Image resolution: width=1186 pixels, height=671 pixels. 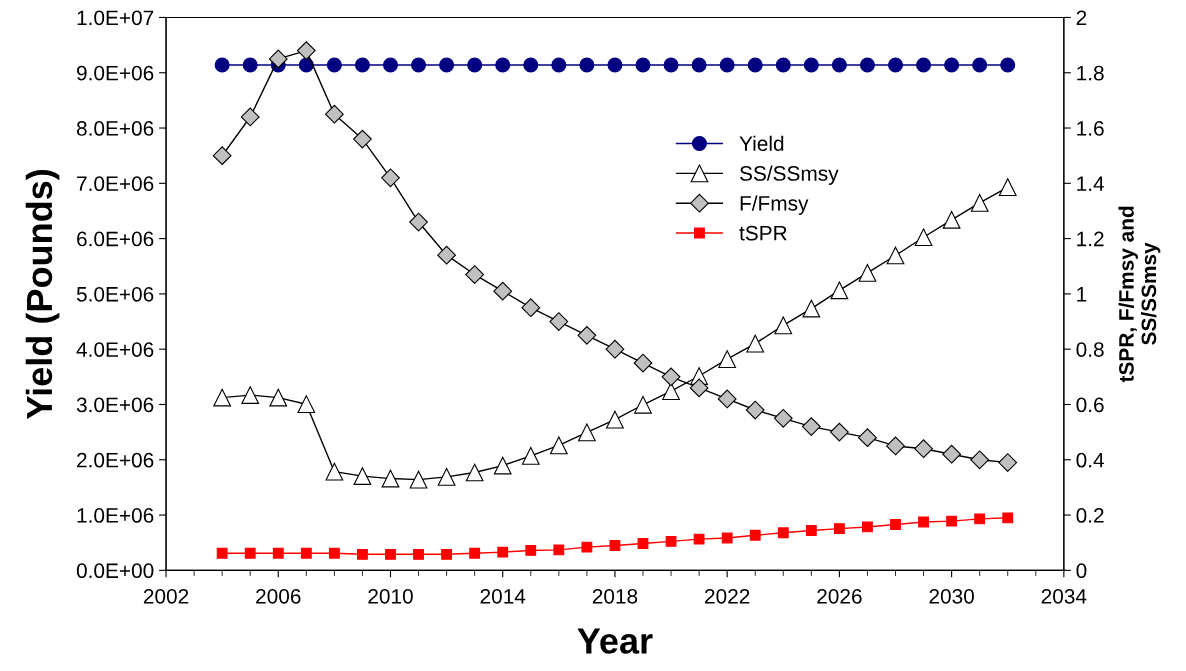 I want to click on y2-tick-label: 0.2, so click(x=1090, y=515).